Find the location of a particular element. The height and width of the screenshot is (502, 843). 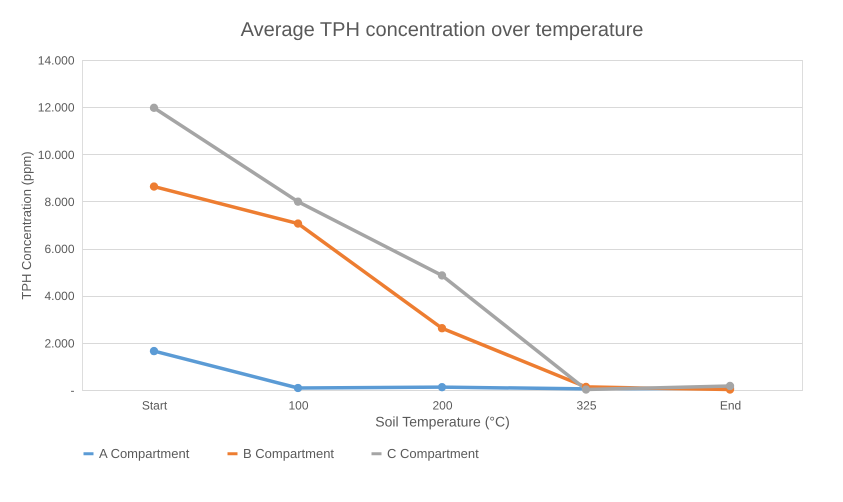

x-tick-label: 200 is located at coordinates (442, 405).